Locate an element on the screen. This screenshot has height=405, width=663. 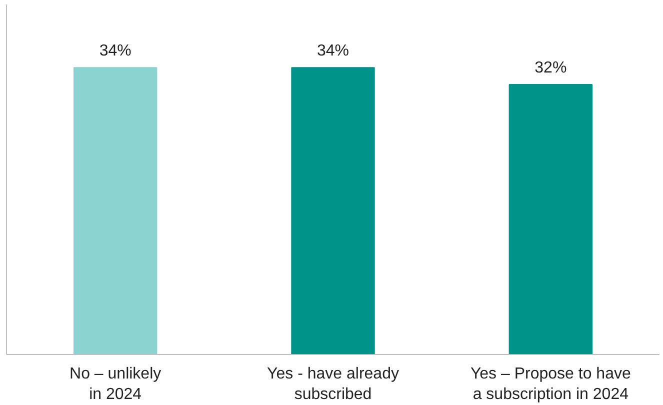
data-label: 32% is located at coordinates (550, 67).